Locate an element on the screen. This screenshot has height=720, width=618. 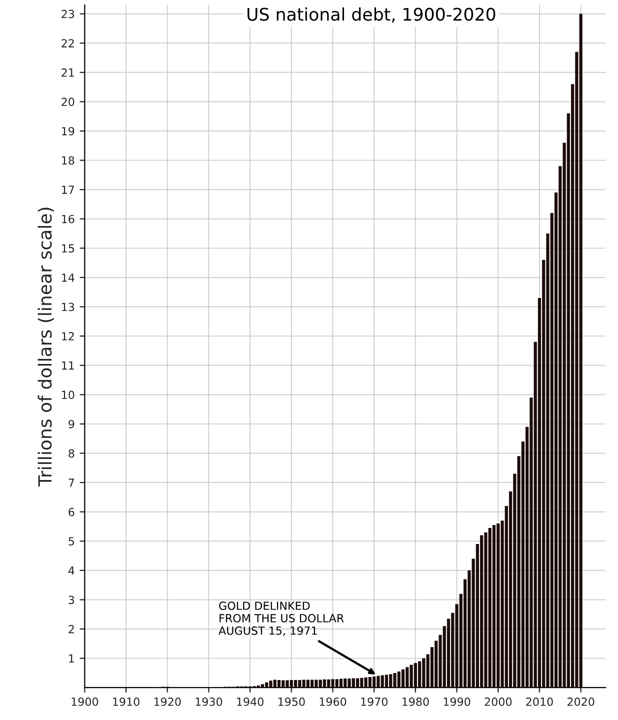
x-tick-label: 1950 is located at coordinates (291, 702).